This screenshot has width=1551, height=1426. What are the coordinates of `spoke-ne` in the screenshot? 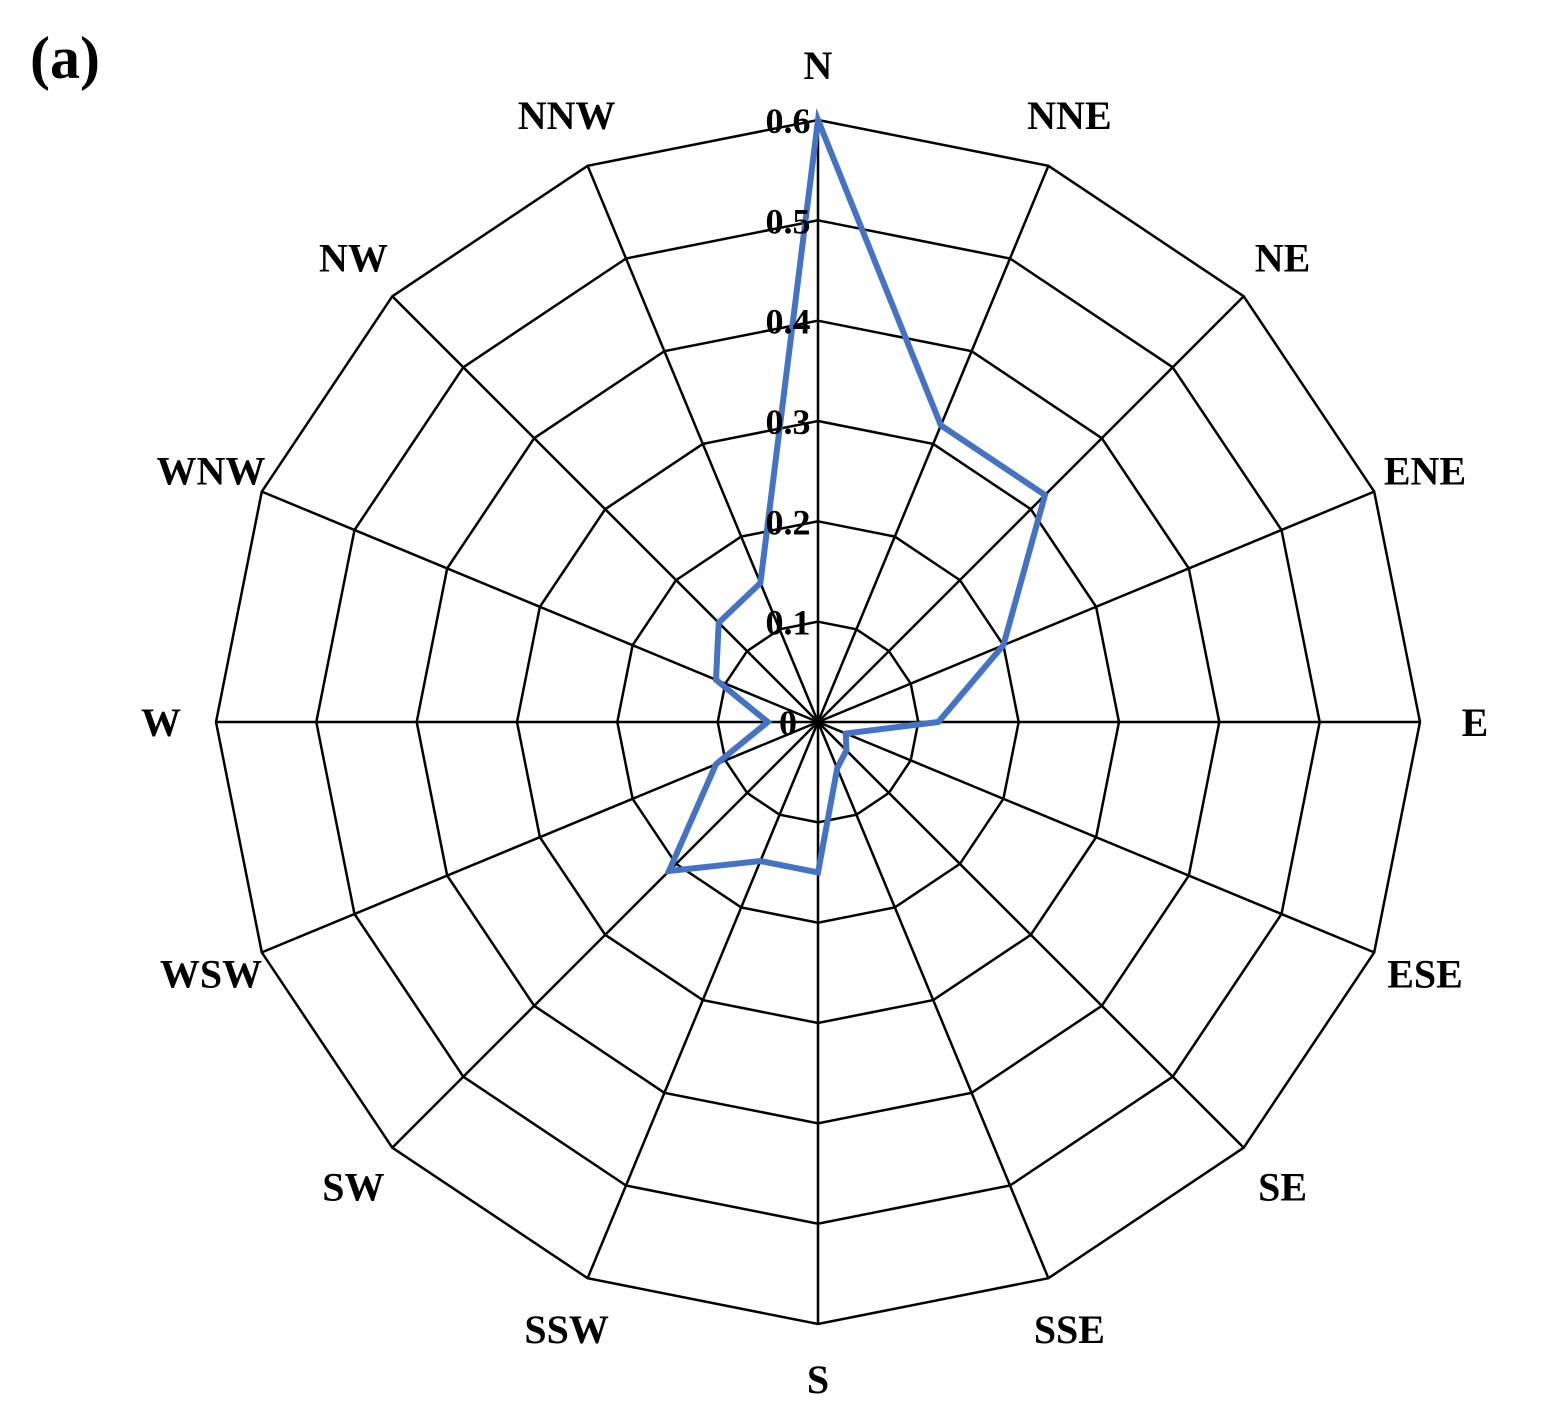 It's located at (1031, 509).